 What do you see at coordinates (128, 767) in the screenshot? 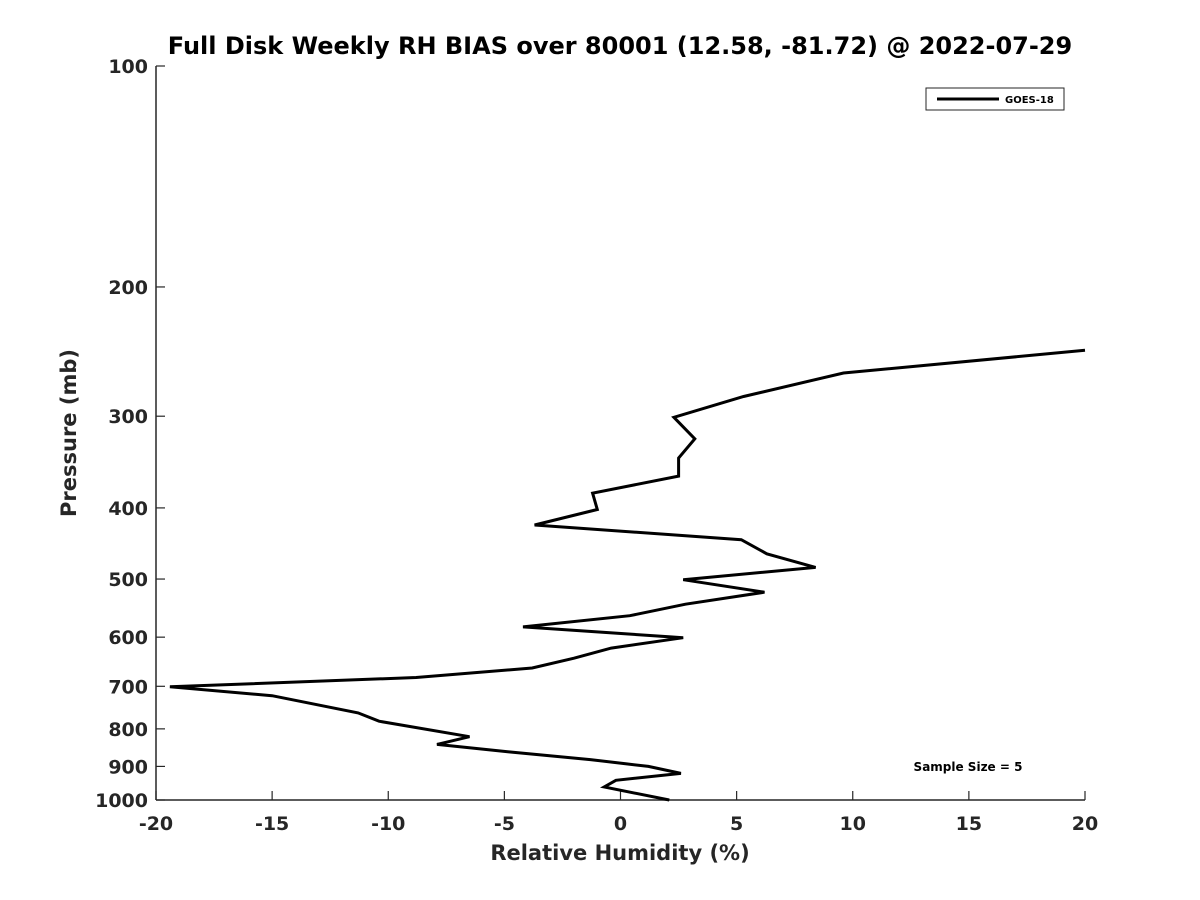
I see `y-tick-label: 900` at bounding box center [128, 767].